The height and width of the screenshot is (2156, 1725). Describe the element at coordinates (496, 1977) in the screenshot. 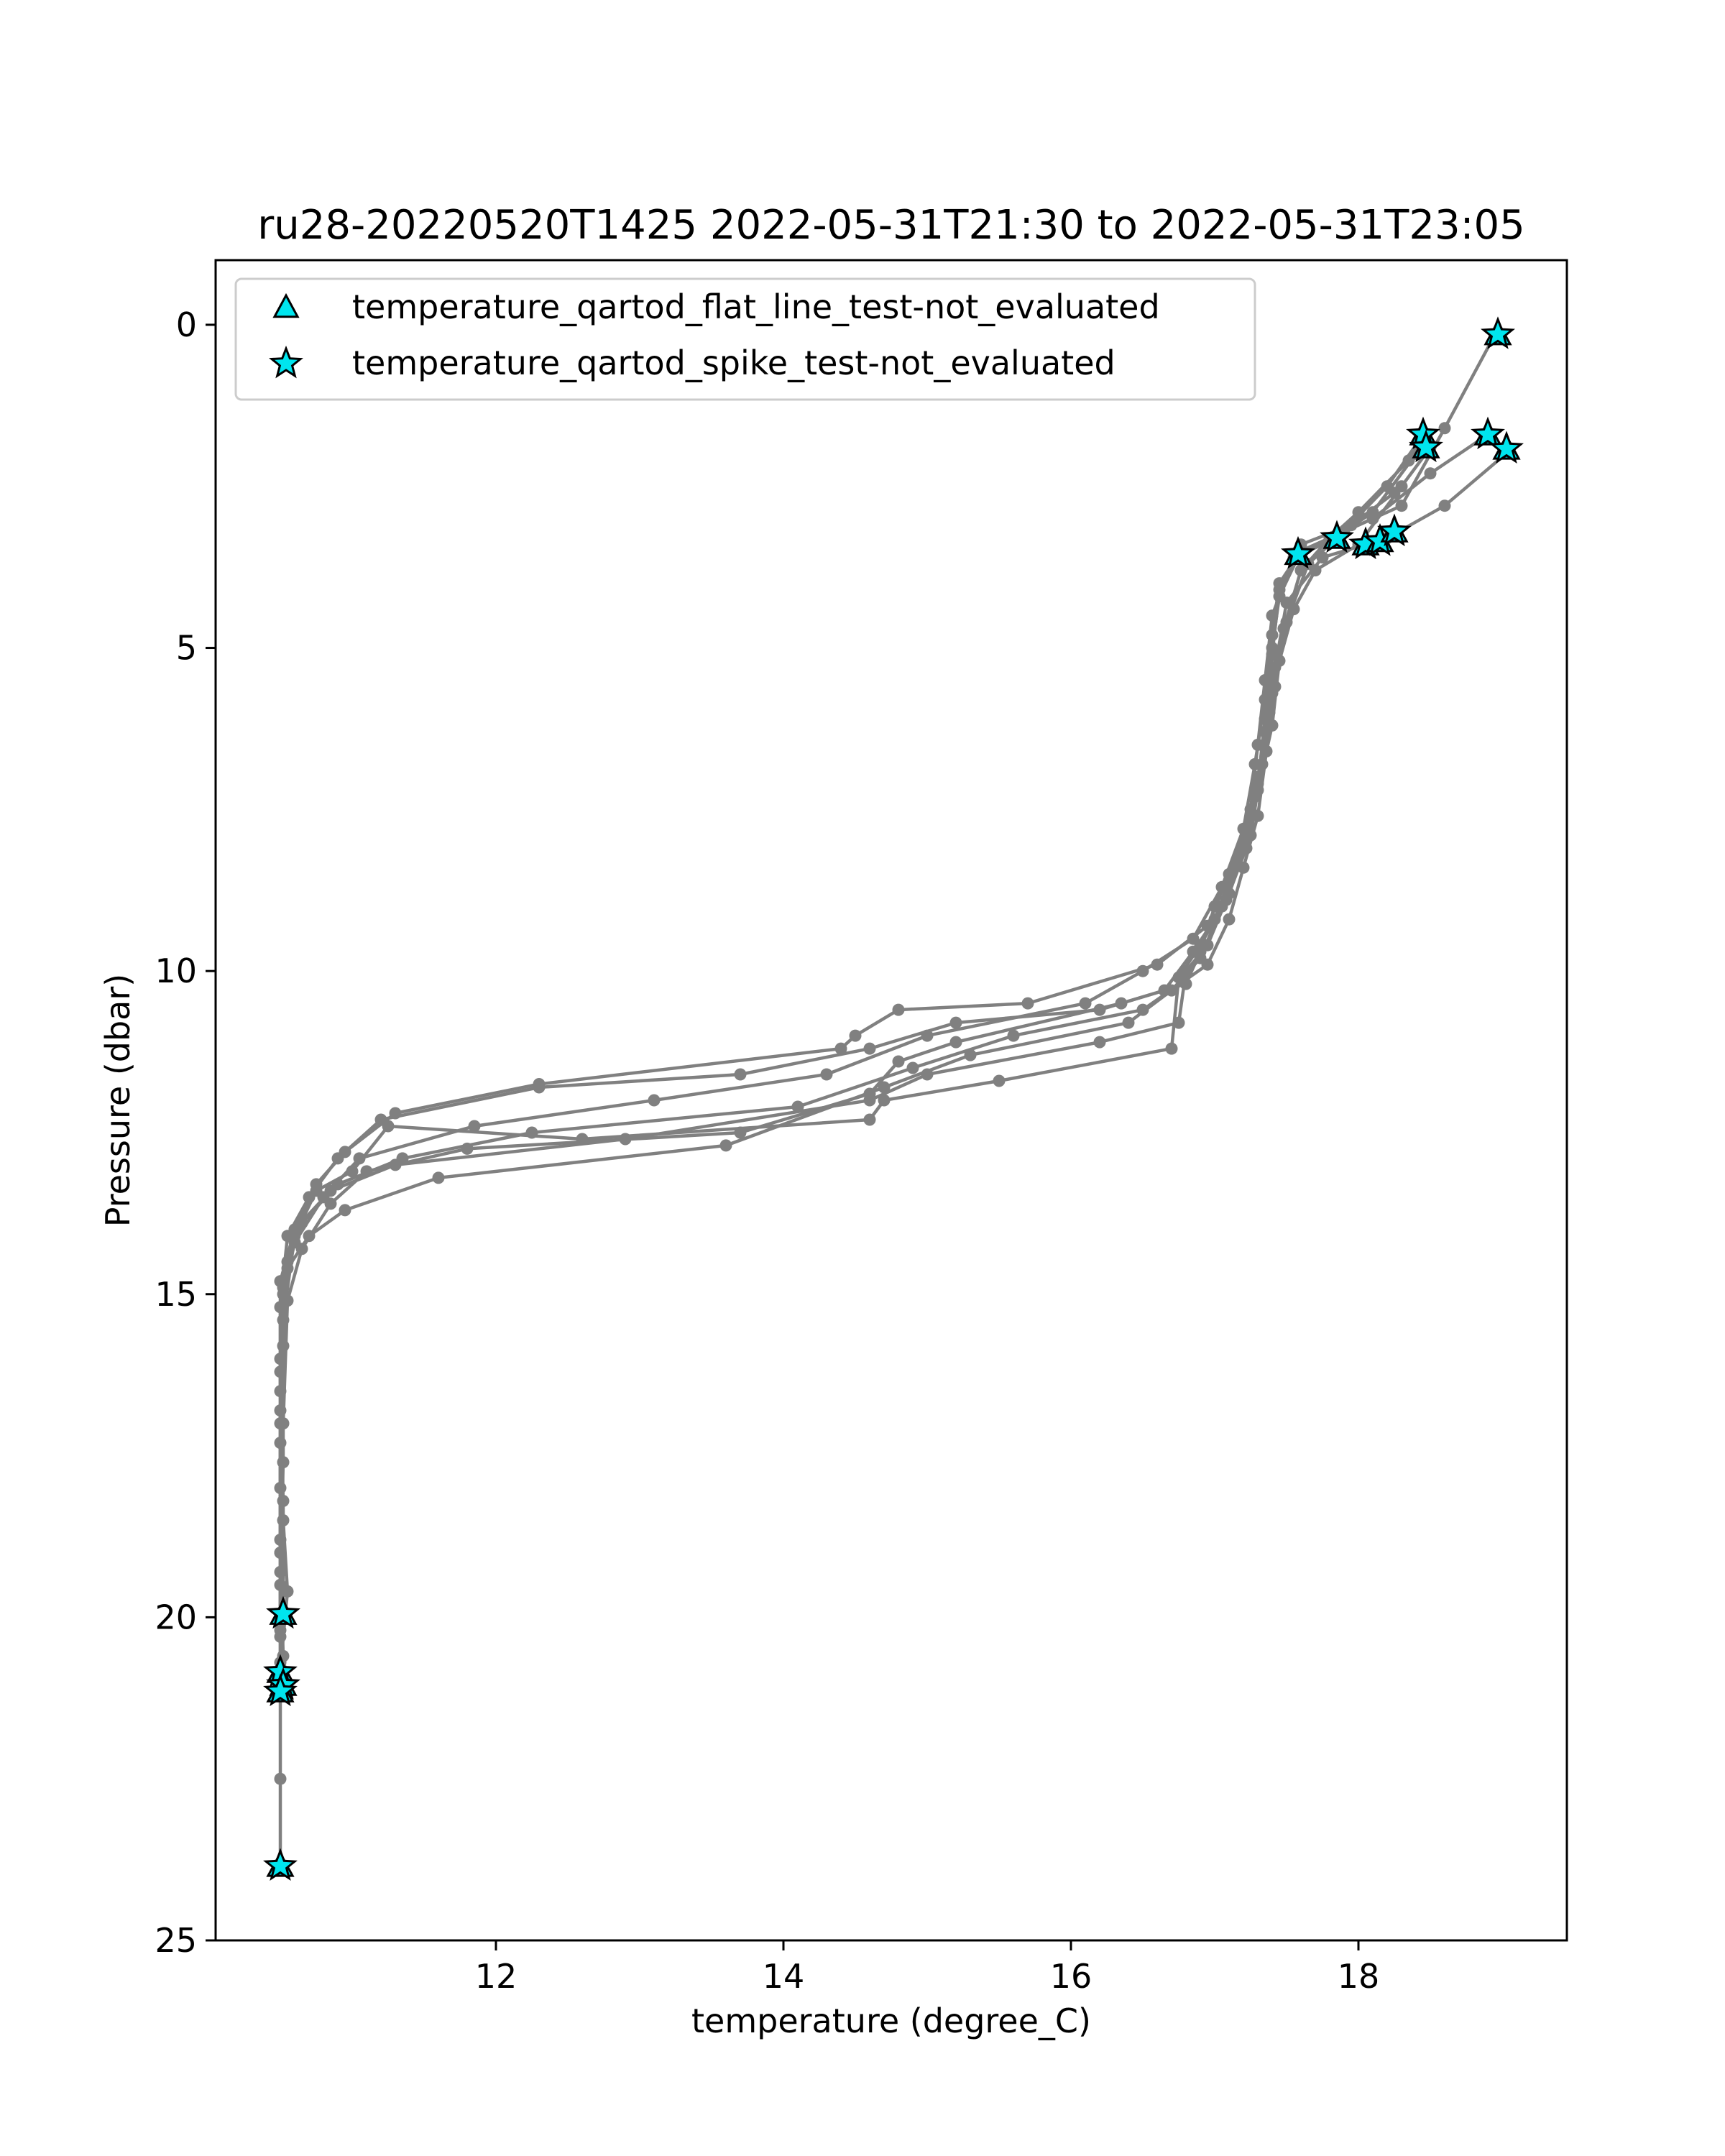

I see `x-tick-label: 12` at that location.